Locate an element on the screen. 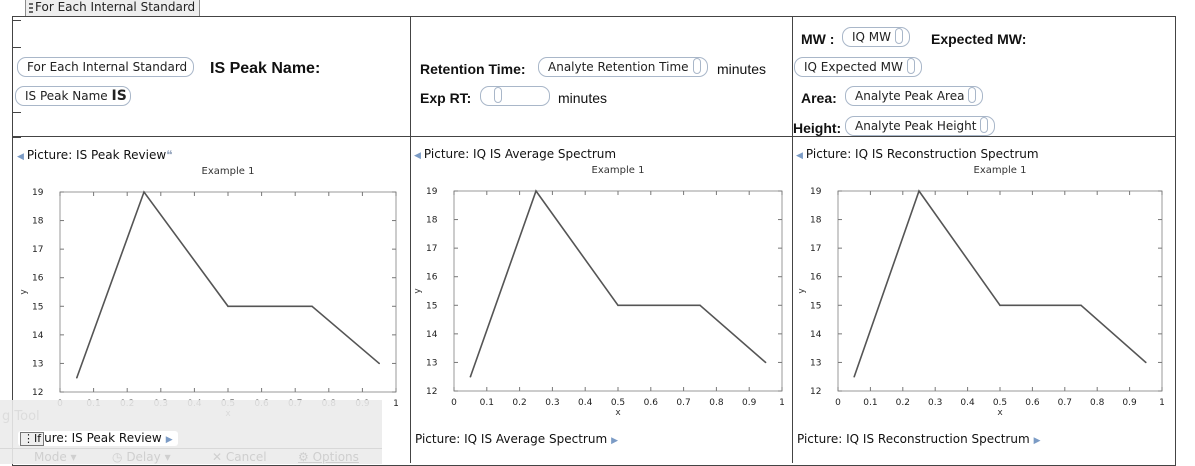  area-field: Analyte Peak Area is located at coordinates (914, 95).